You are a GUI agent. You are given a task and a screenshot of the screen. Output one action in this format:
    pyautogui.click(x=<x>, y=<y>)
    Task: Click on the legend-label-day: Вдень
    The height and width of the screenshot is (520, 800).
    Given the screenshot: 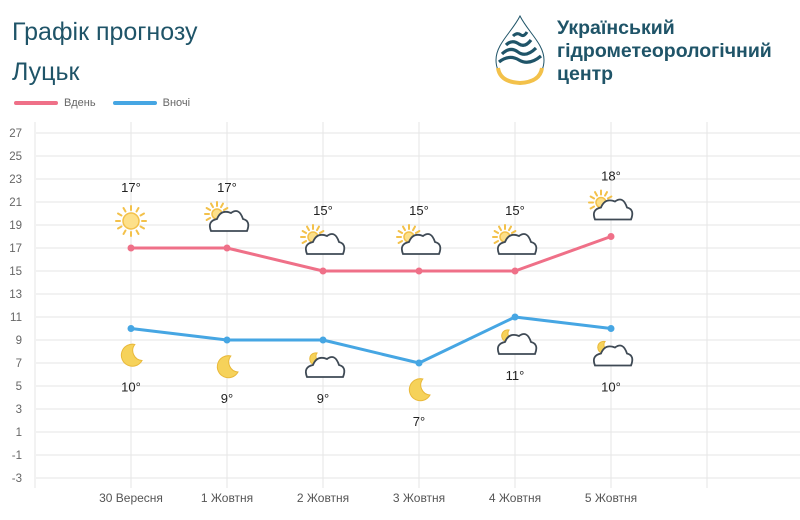 What is the action you would take?
    pyautogui.click(x=80, y=103)
    